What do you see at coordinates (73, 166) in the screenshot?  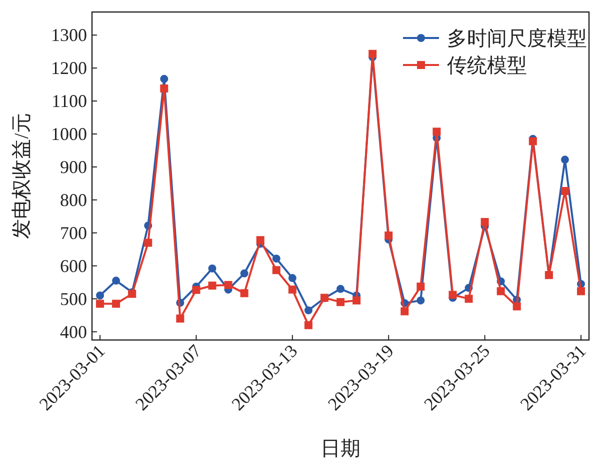 I see `y-tick-label: 900` at bounding box center [73, 166].